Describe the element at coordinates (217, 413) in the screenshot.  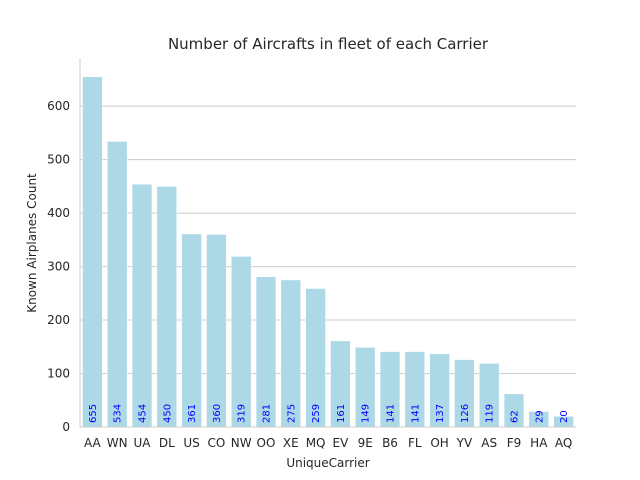
I see `bar-value-label: 360` at that location.